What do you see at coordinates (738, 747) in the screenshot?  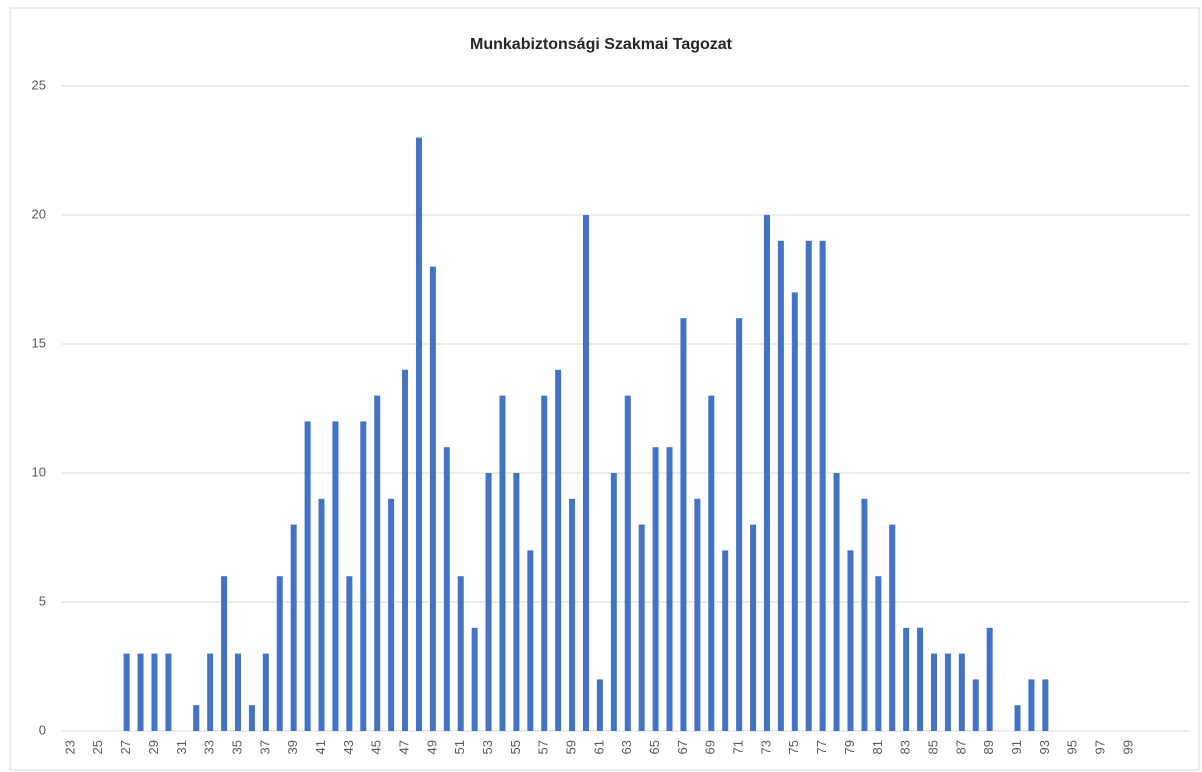 I see `x-tick-label: 71` at bounding box center [738, 747].